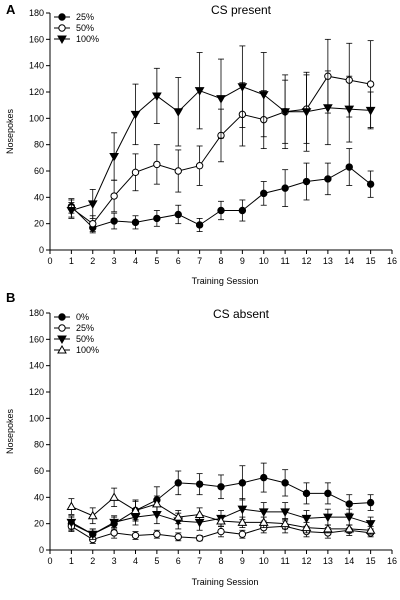  What do you see at coordinates (328, 261) in the screenshot?
I see `x-tick-label: 13` at bounding box center [328, 261].